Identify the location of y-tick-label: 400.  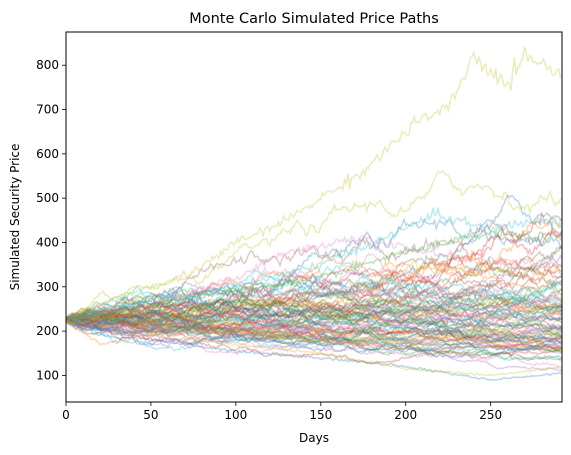
(47, 242).